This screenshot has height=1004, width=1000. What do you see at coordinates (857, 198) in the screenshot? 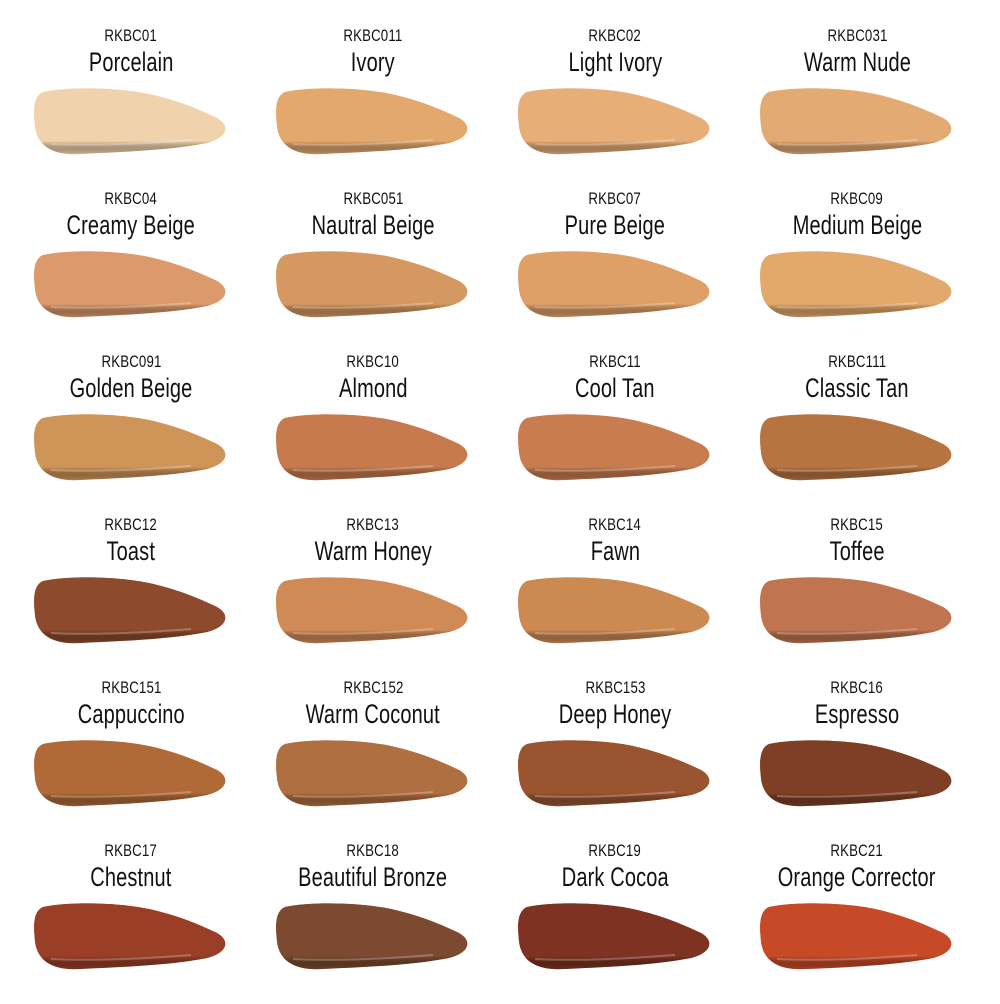
I see `shade-code: RKBC09` at bounding box center [857, 198].